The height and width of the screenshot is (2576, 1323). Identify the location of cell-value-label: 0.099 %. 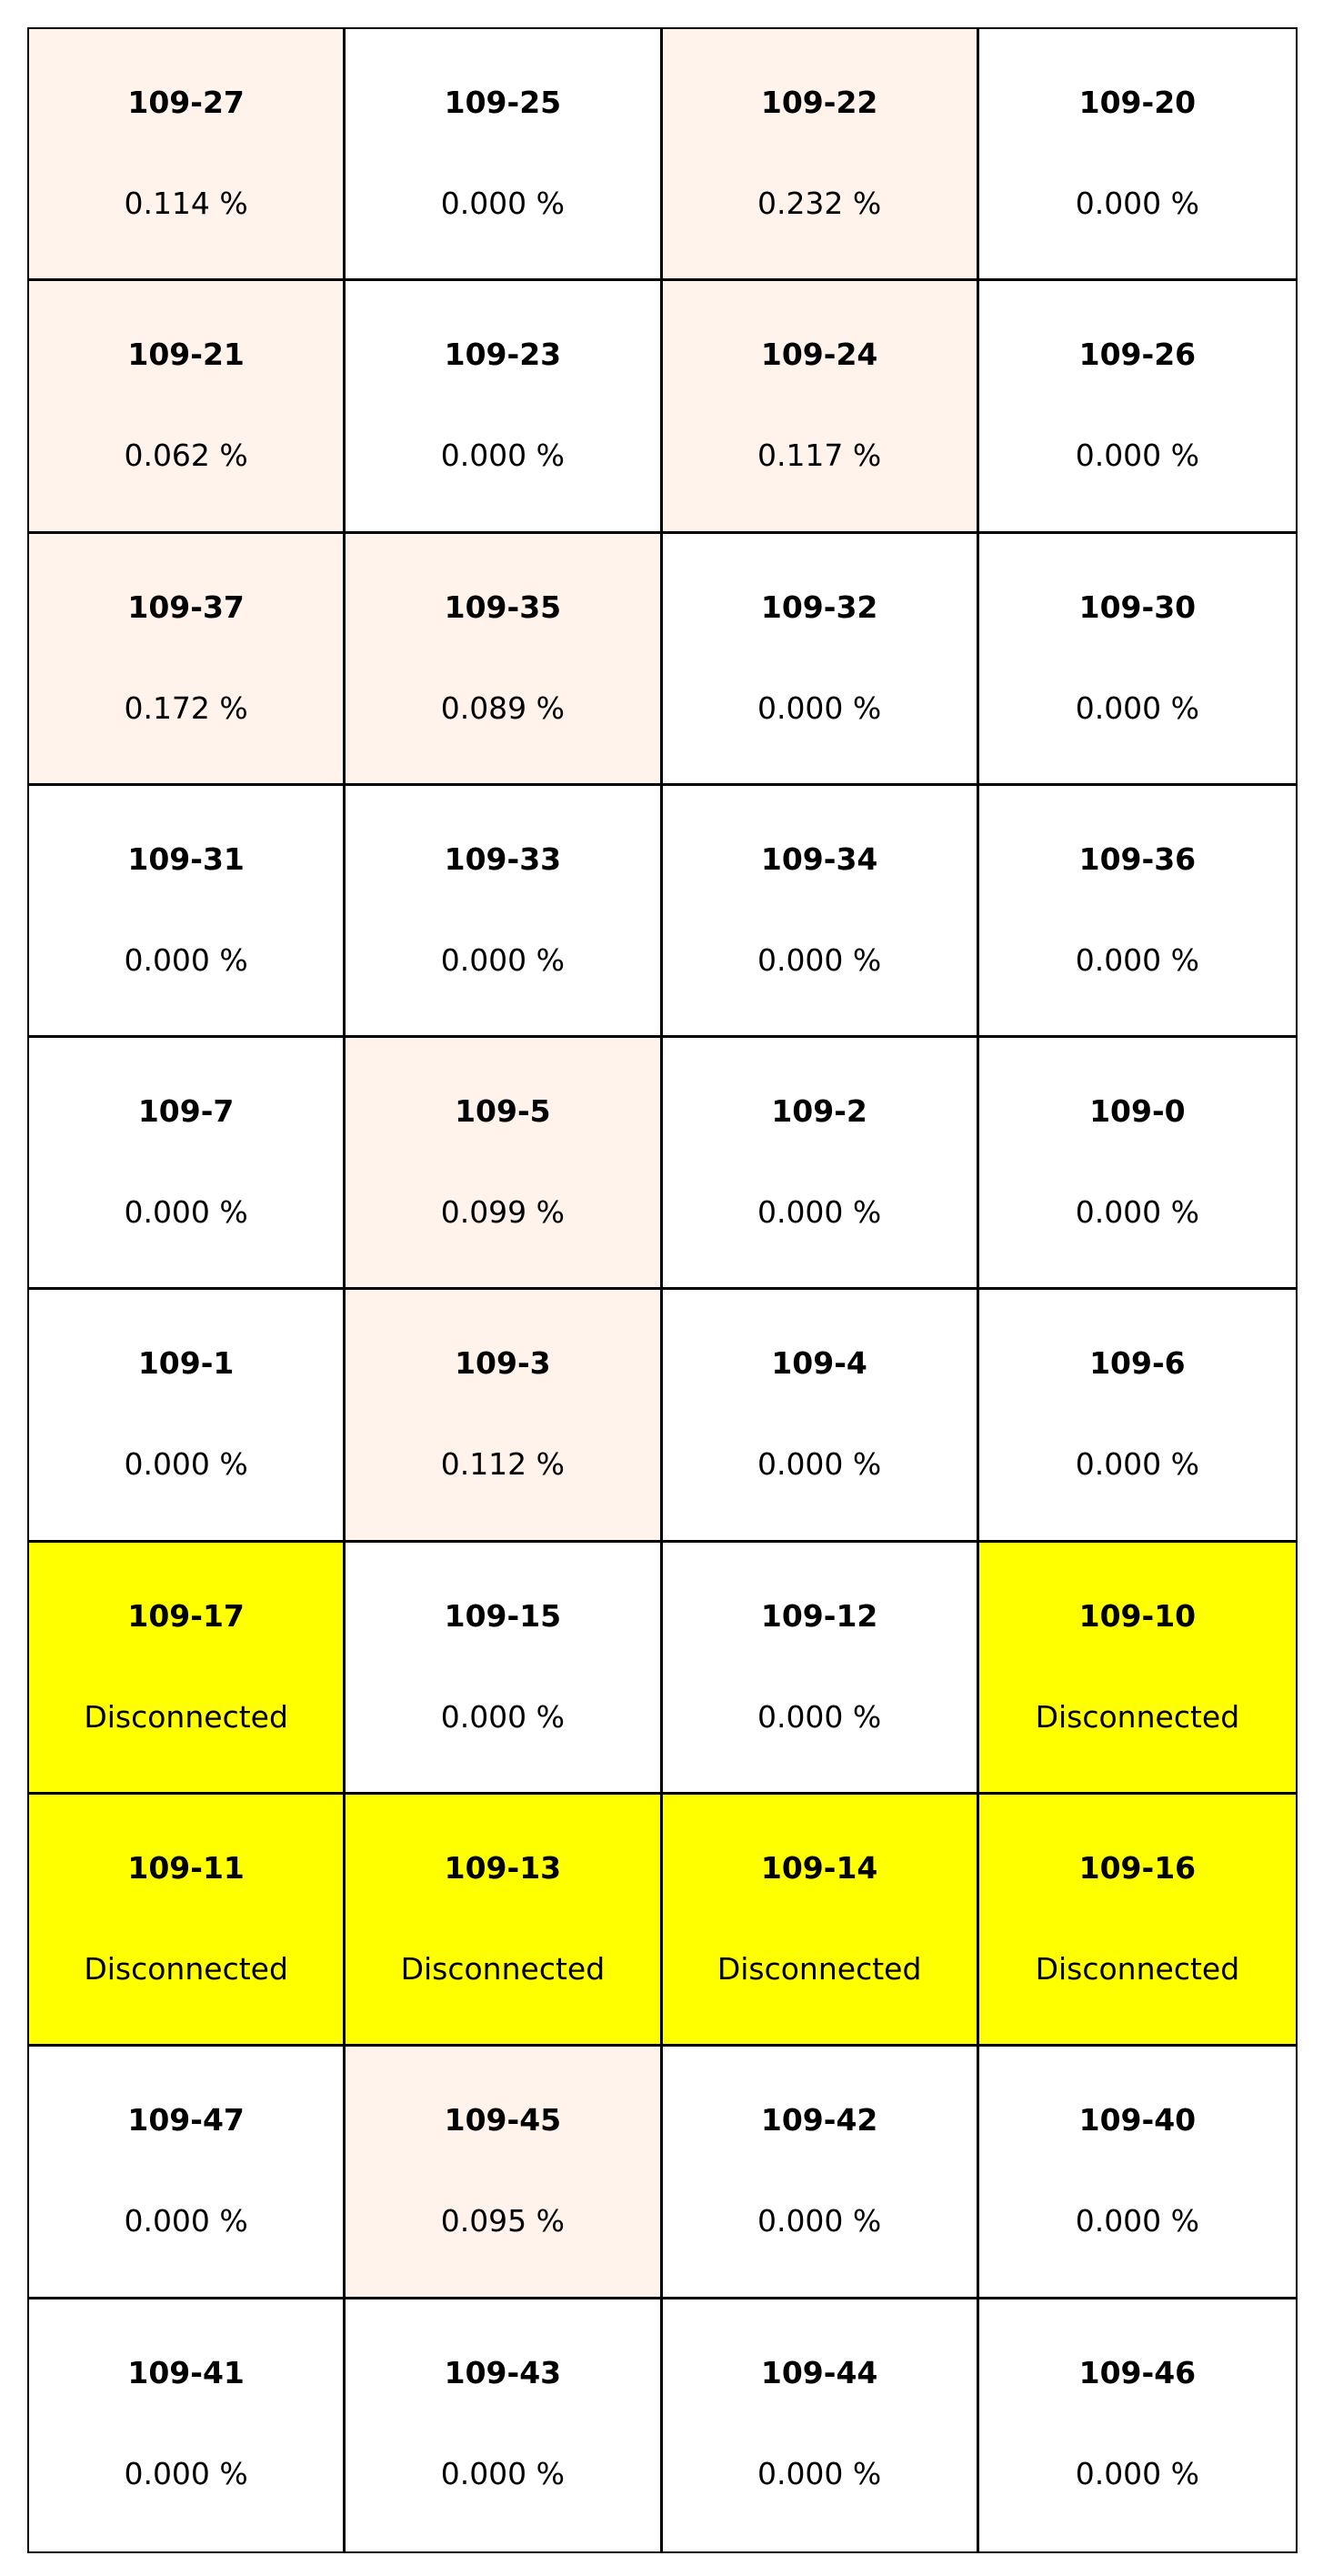
(503, 1212).